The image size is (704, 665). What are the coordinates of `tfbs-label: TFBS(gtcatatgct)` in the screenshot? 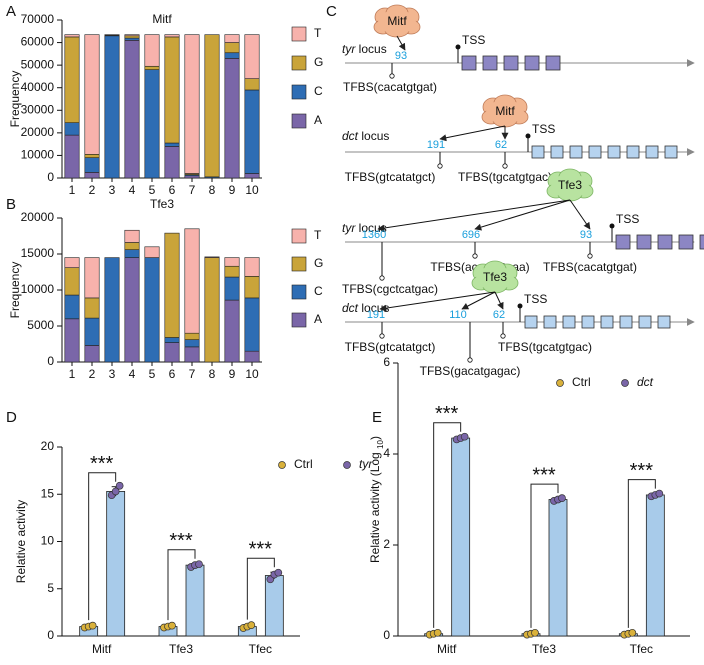 It's located at (390, 177).